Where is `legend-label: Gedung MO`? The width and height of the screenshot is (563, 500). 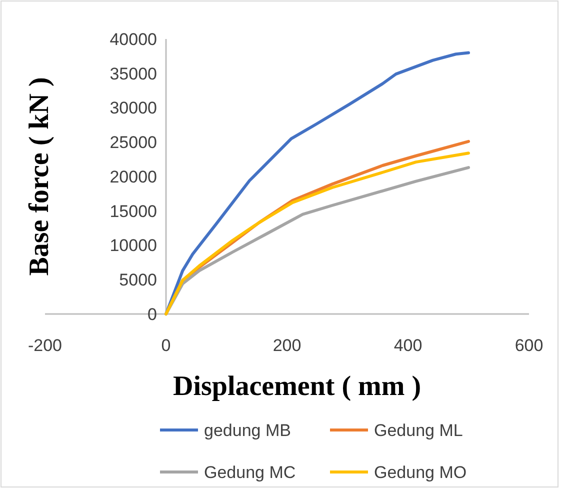
legend-label: Gedung MO is located at coordinates (420, 472).